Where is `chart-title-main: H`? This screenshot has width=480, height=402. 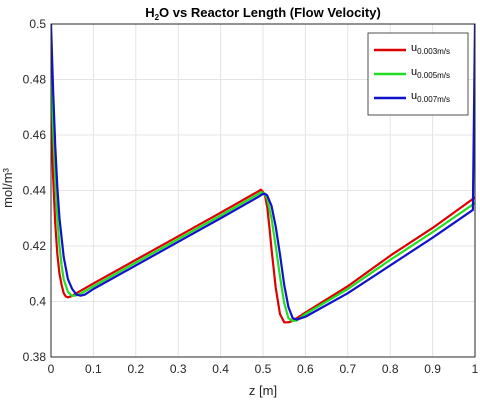 chart-title-main: H is located at coordinates (149, 12).